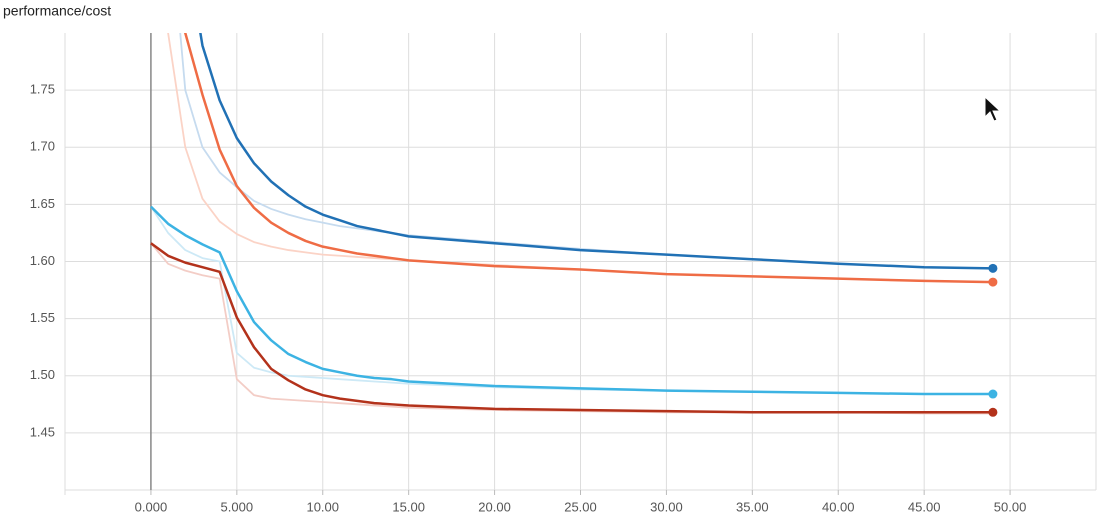 The height and width of the screenshot is (526, 1102). What do you see at coordinates (42, 146) in the screenshot?
I see `y-tick-label: 1.70` at bounding box center [42, 146].